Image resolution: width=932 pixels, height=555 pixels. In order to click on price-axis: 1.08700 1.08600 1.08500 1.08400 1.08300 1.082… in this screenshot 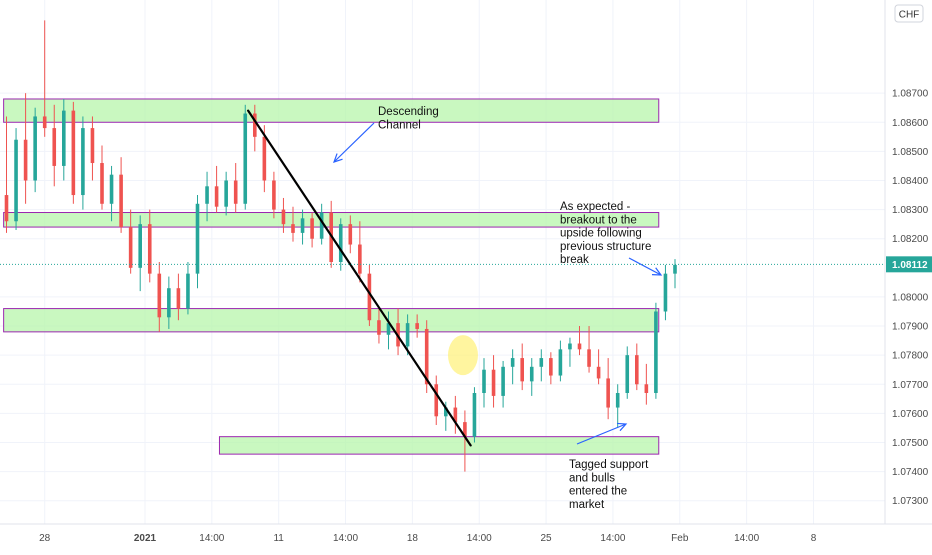, I will do `click(910, 298)`.